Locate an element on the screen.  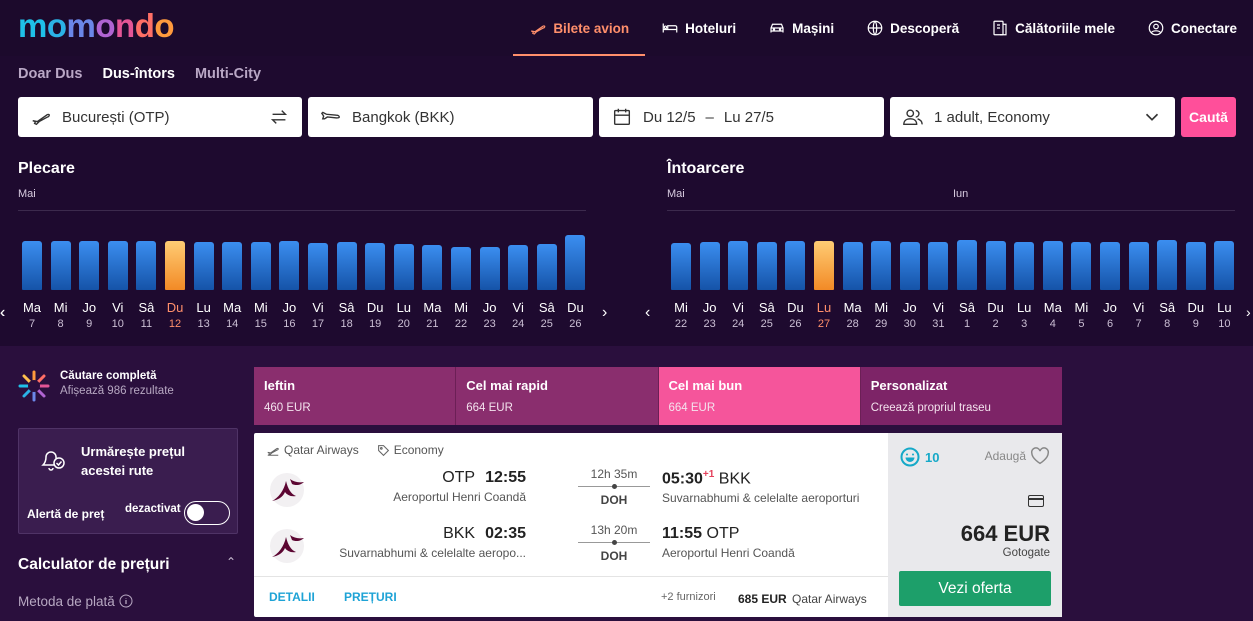
calendar-day: Du 19 is located at coordinates (375, 315).